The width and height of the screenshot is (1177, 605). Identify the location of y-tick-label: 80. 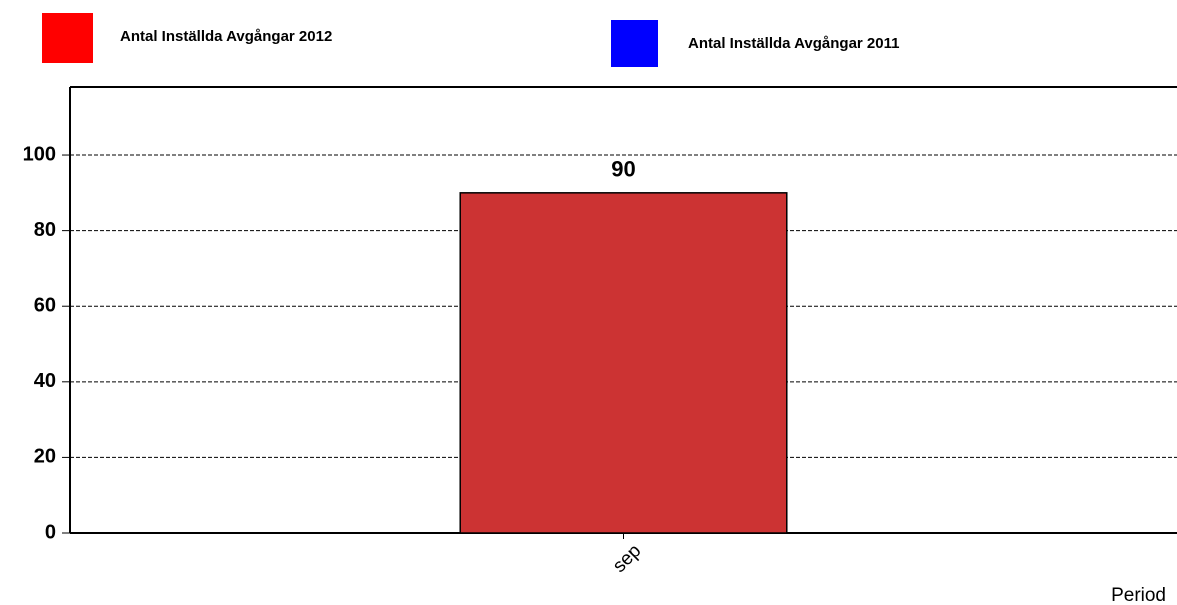
(45, 230).